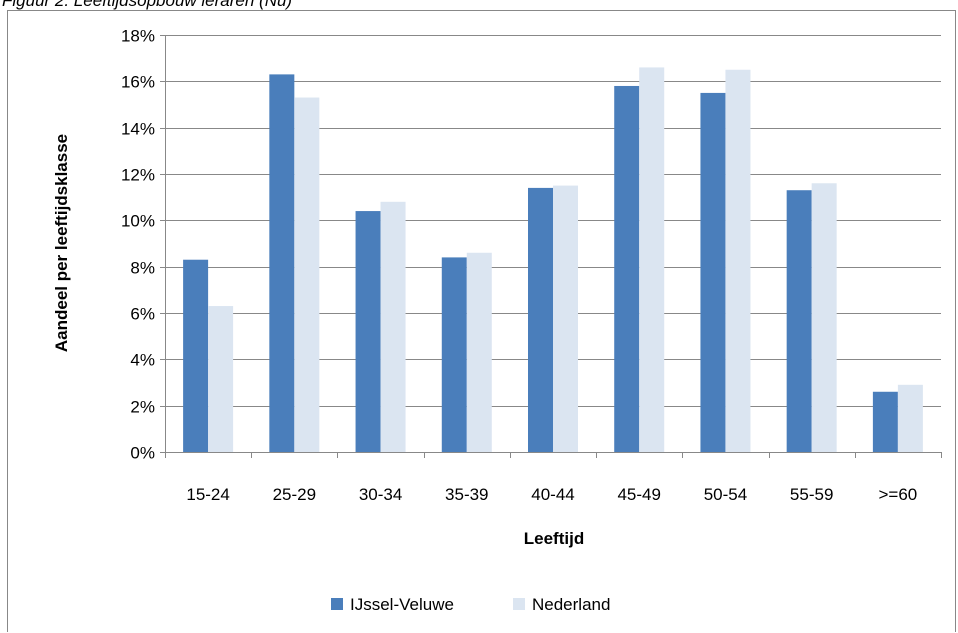 The image size is (958, 633). Describe the element at coordinates (142, 314) in the screenshot. I see `y-tick-label: 6%` at that location.